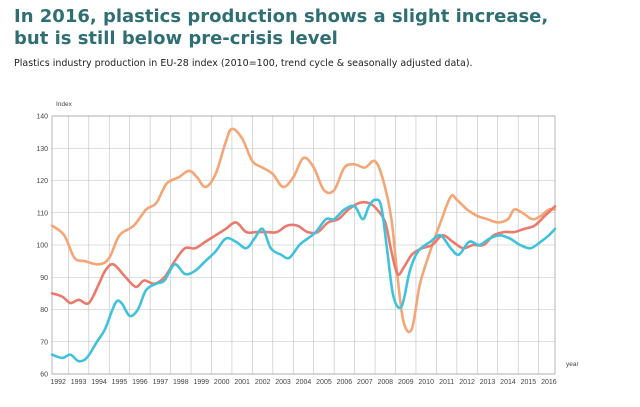 The width and height of the screenshot is (640, 407). I want to click on y-tick-label: 100, so click(42, 246).